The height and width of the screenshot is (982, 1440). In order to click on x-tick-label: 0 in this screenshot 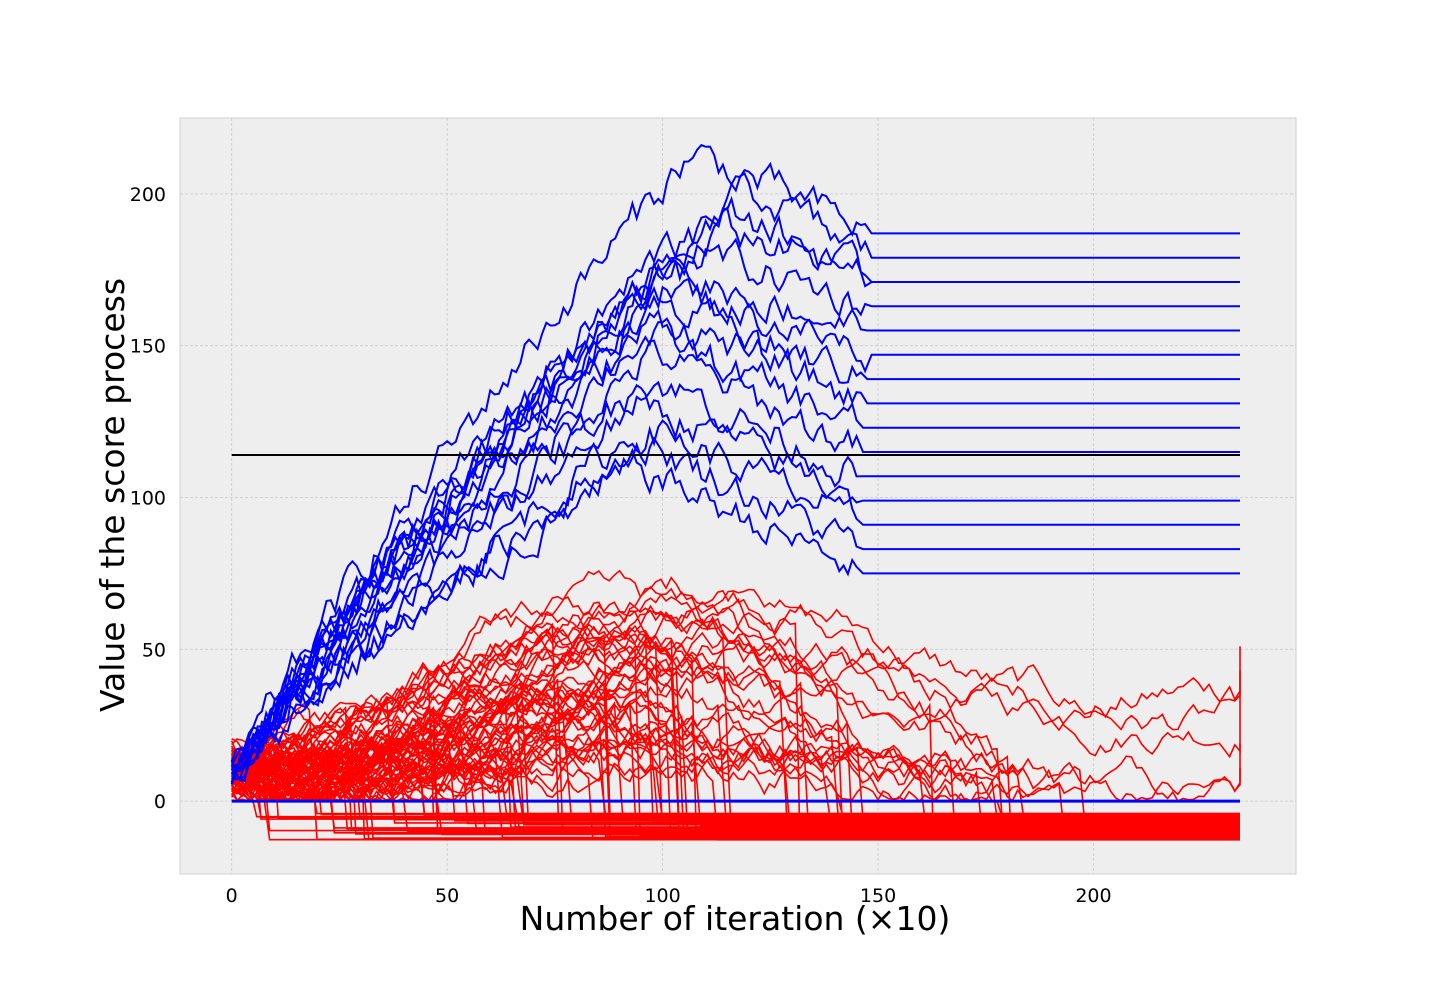, I will do `click(232, 896)`.